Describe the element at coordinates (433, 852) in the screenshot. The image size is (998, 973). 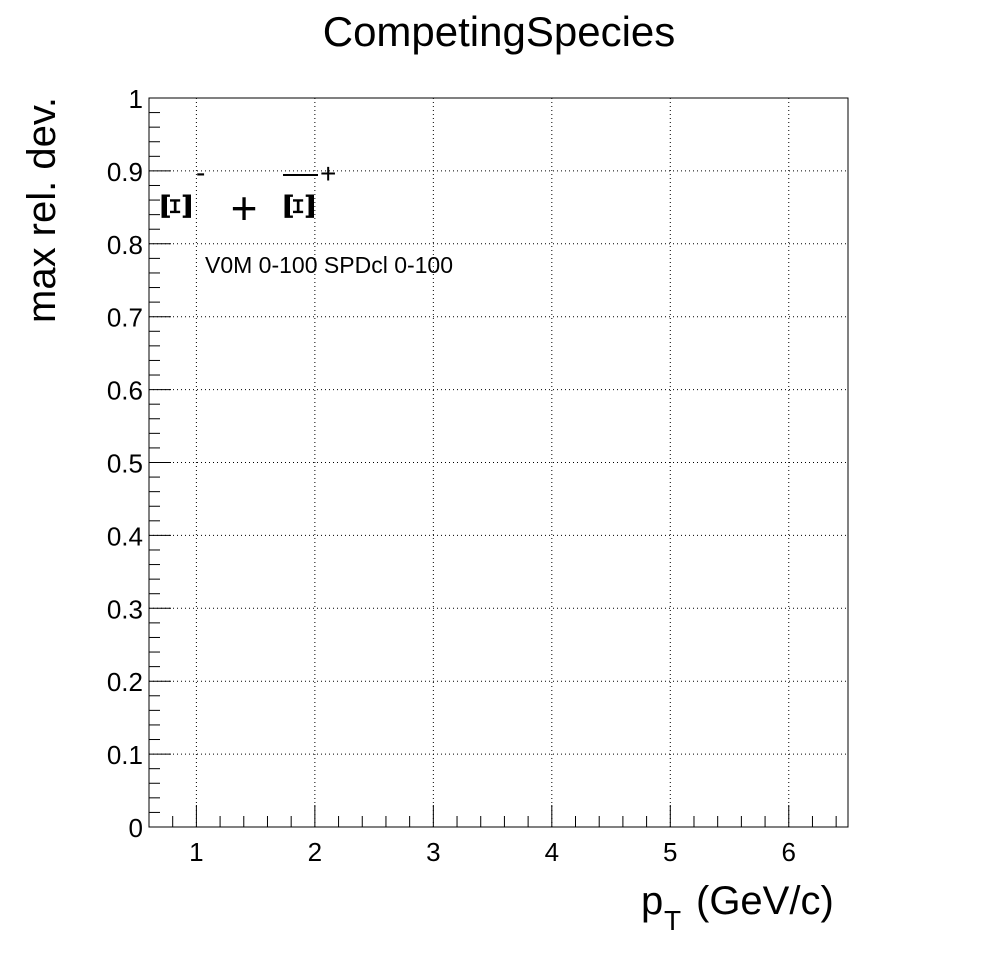
I see `x-tick-label: 3` at that location.